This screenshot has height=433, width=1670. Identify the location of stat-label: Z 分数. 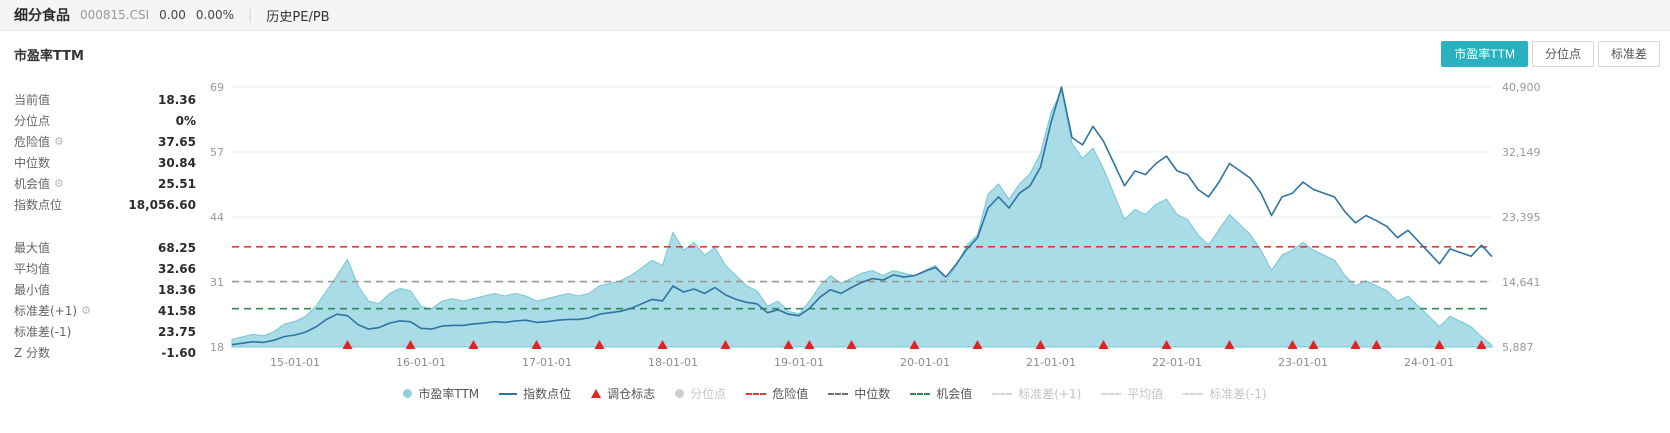
(32, 352).